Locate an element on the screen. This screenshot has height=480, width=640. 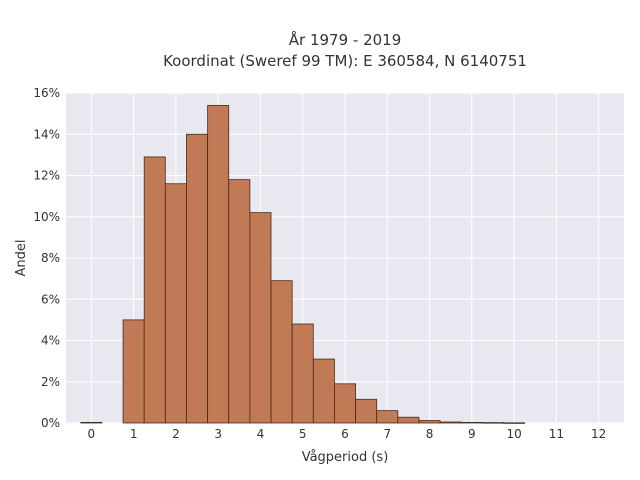
x-tick-label: 4 is located at coordinates (261, 434).